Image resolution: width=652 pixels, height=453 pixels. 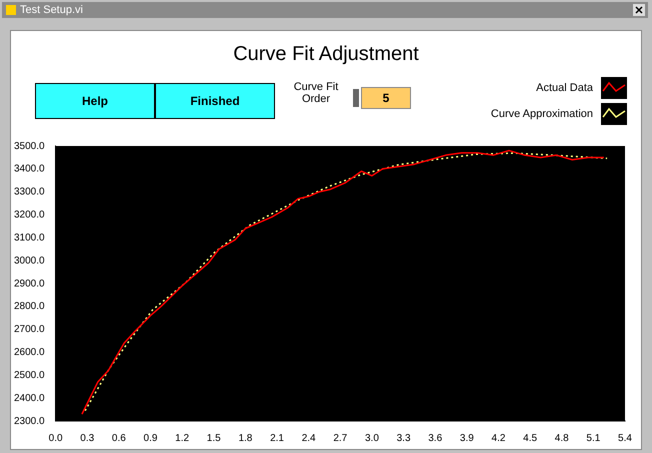 What do you see at coordinates (30, 169) in the screenshot?
I see `y-tick-label: 3400.0` at bounding box center [30, 169].